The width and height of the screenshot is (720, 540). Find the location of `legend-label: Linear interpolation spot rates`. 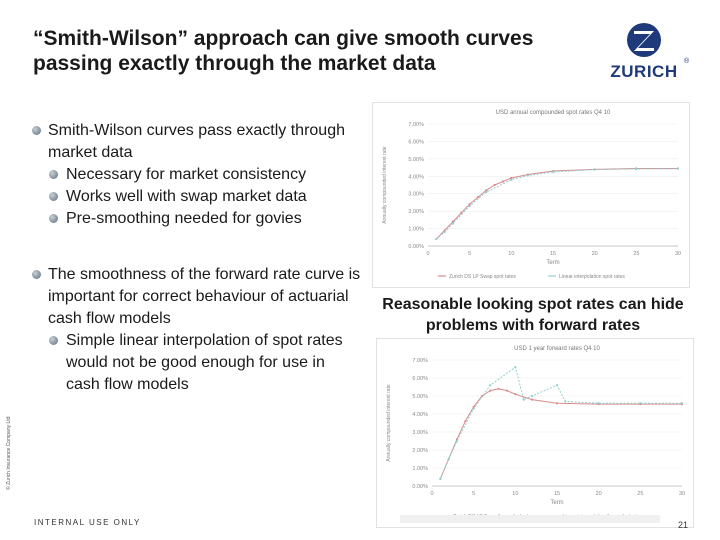

legend-label: Linear interpolation spot rates is located at coordinates (592, 277).